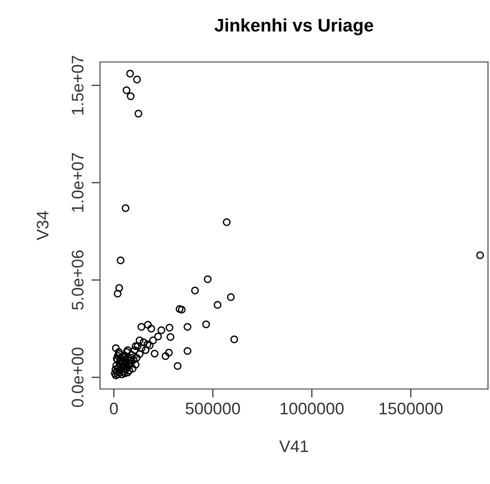 This screenshot has height=484, width=490. I want to click on x-tick-label: 1000000, so click(312, 408).